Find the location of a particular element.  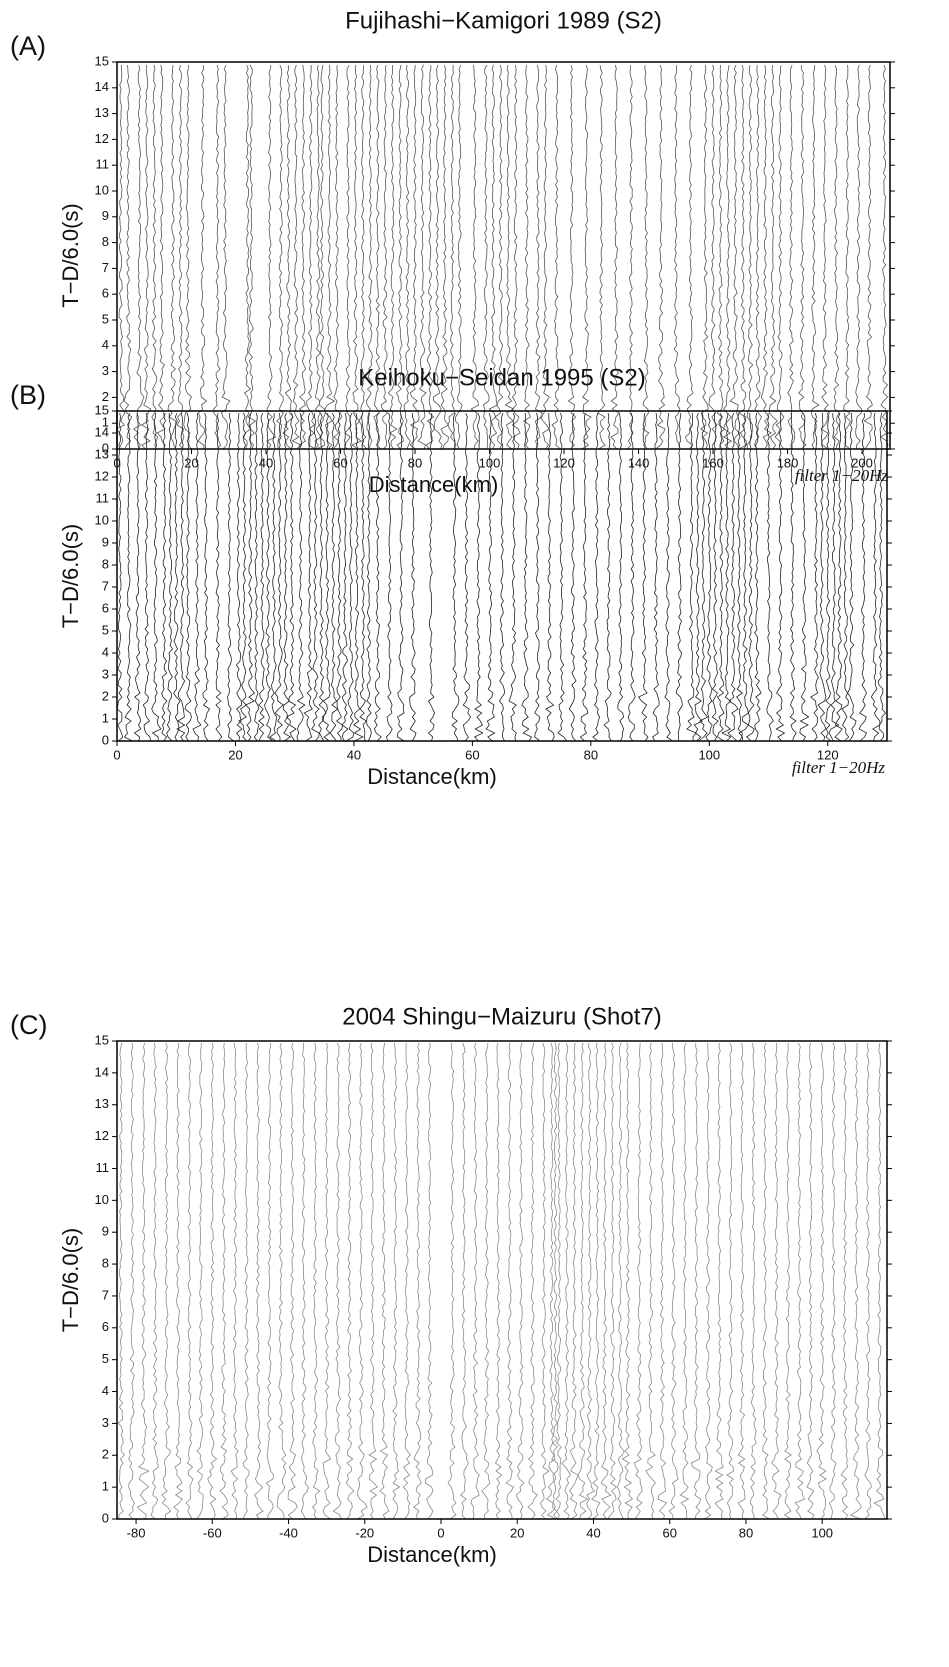

y-axis-label: T−D/6.0(s) is located at coordinates (70, 255).